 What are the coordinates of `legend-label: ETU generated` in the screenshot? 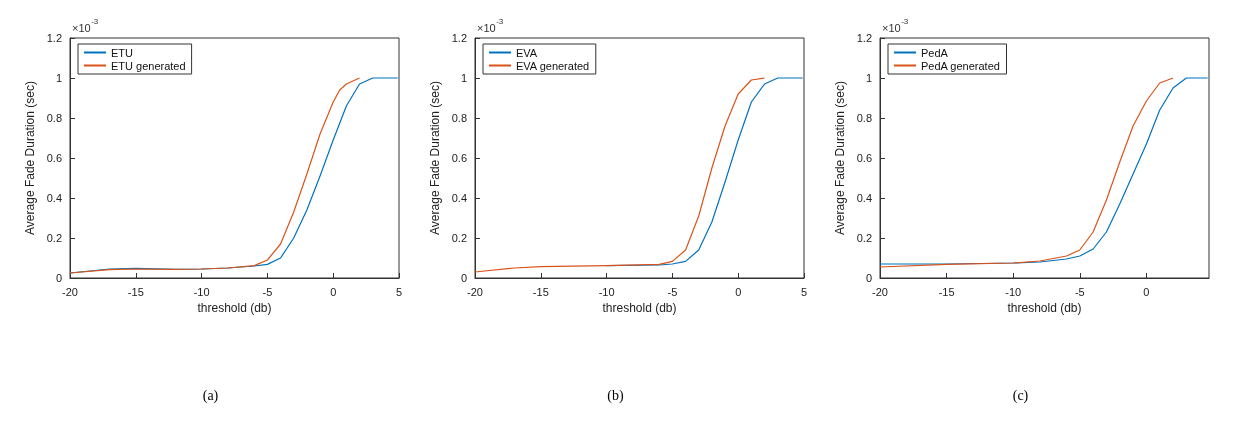 It's located at (148, 65).